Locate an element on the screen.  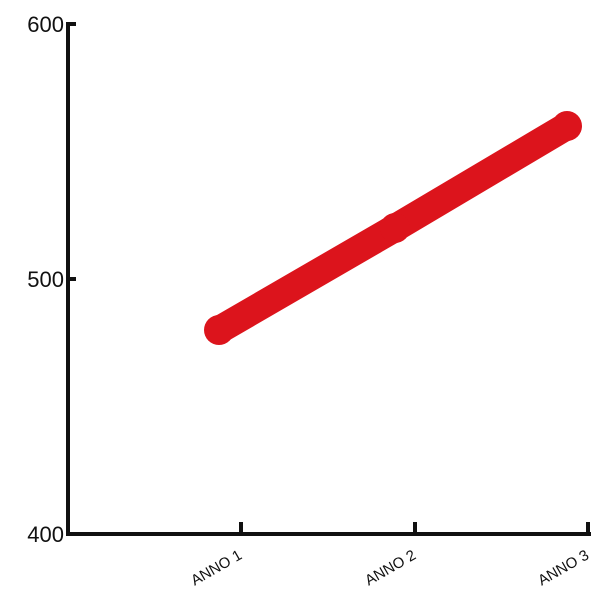
x-category-label-anno-3: ANNO 3 is located at coordinates (563, 568).